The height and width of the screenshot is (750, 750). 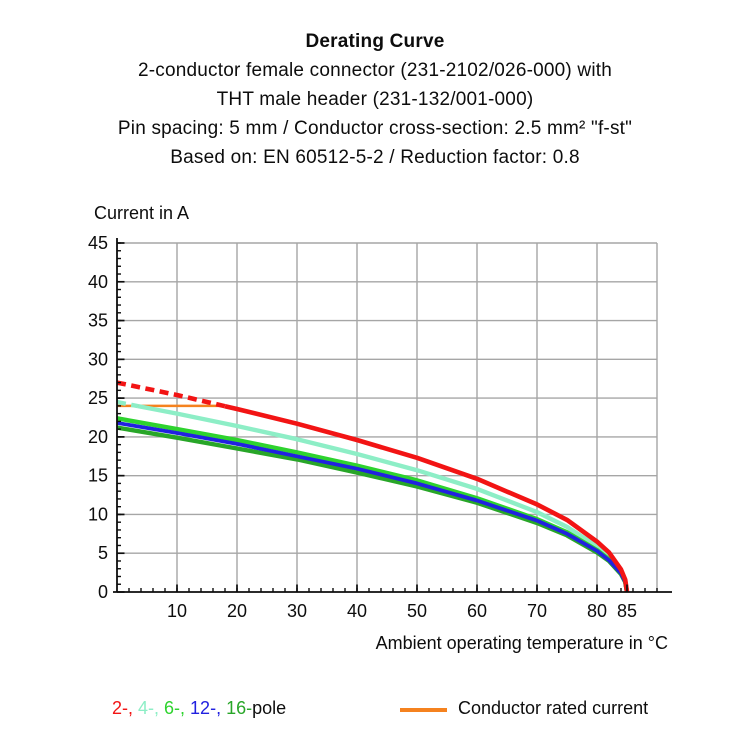 What do you see at coordinates (206, 708) in the screenshot?
I see `legend-pole-item: 12-,` at bounding box center [206, 708].